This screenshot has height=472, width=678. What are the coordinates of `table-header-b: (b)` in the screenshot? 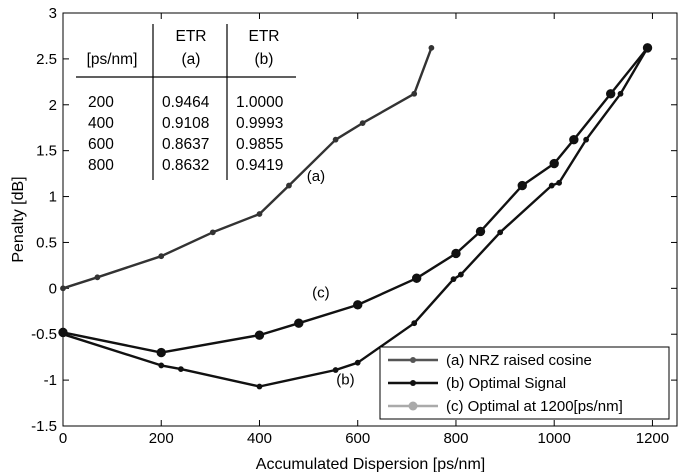 It's located at (264, 59).